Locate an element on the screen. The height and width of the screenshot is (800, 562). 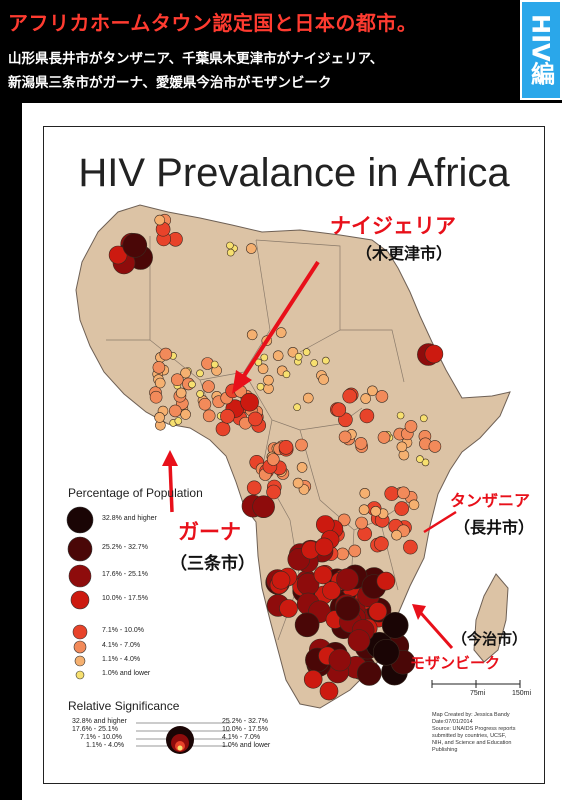
label-kisarazu: （木更津市） is located at coordinates (404, 253).